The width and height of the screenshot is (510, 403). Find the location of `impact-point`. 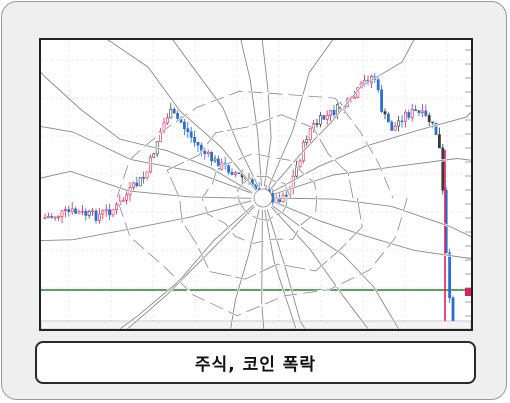

impact-point is located at coordinates (263, 198).